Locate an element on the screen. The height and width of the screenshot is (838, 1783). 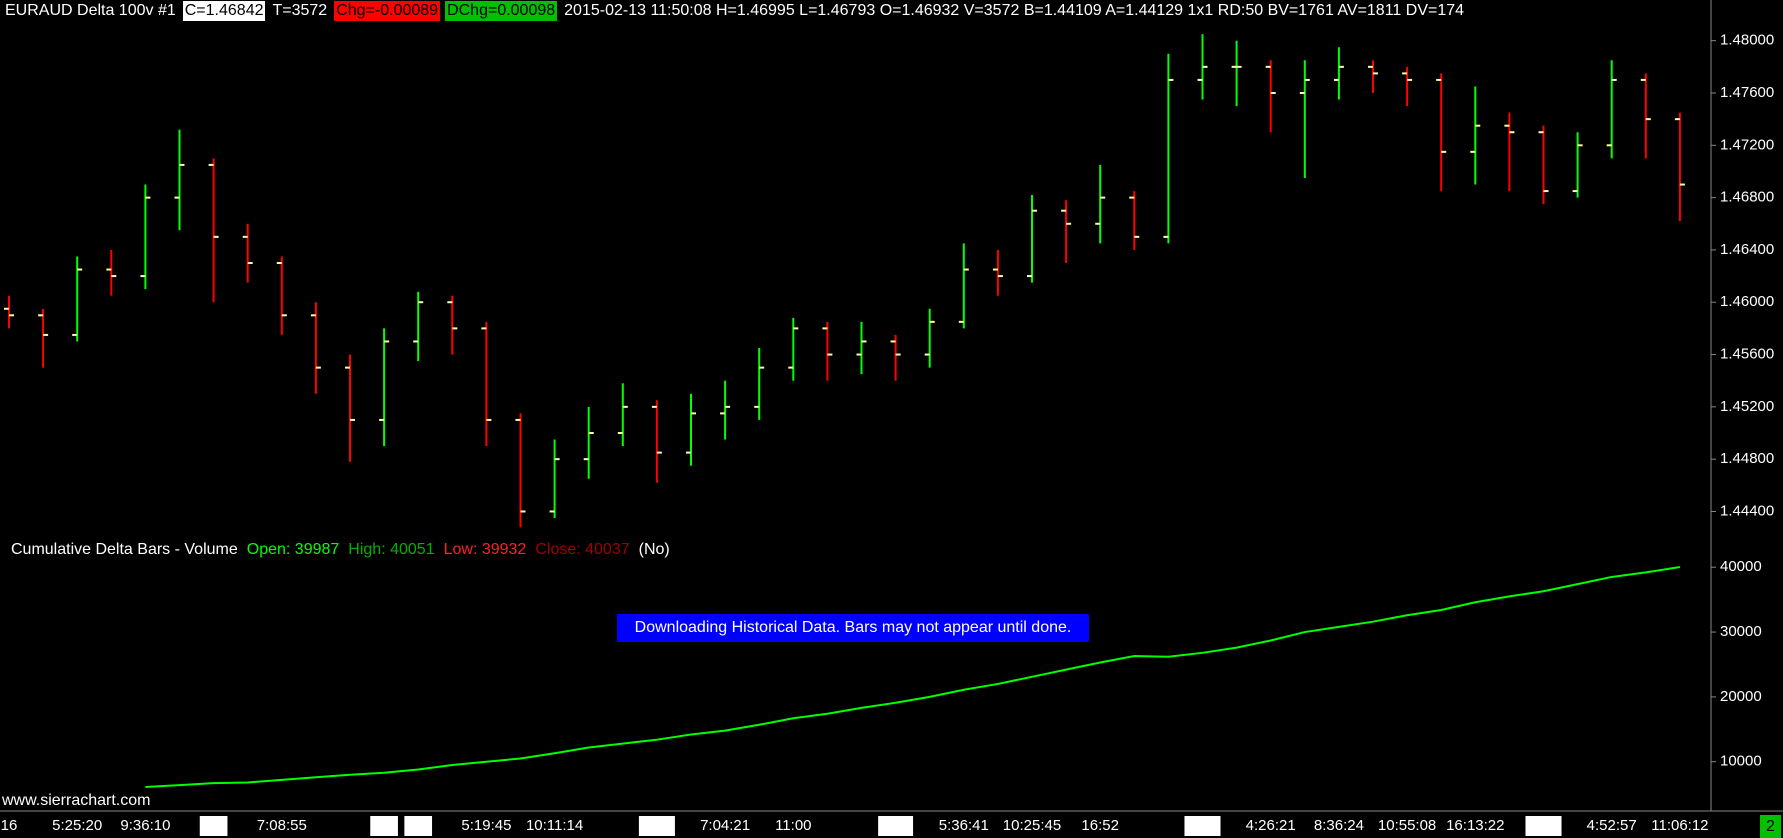
x-tick-label: 8:36:24 is located at coordinates (1339, 825).